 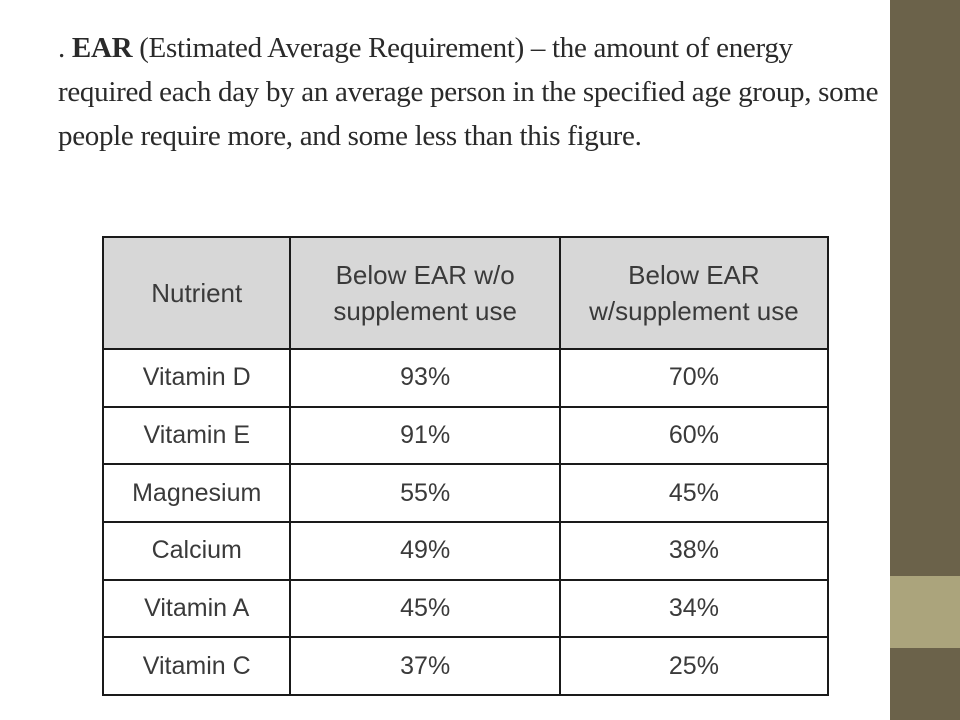 I want to click on table-row: Magnesium 55% 45%, so click(x=465, y=493).